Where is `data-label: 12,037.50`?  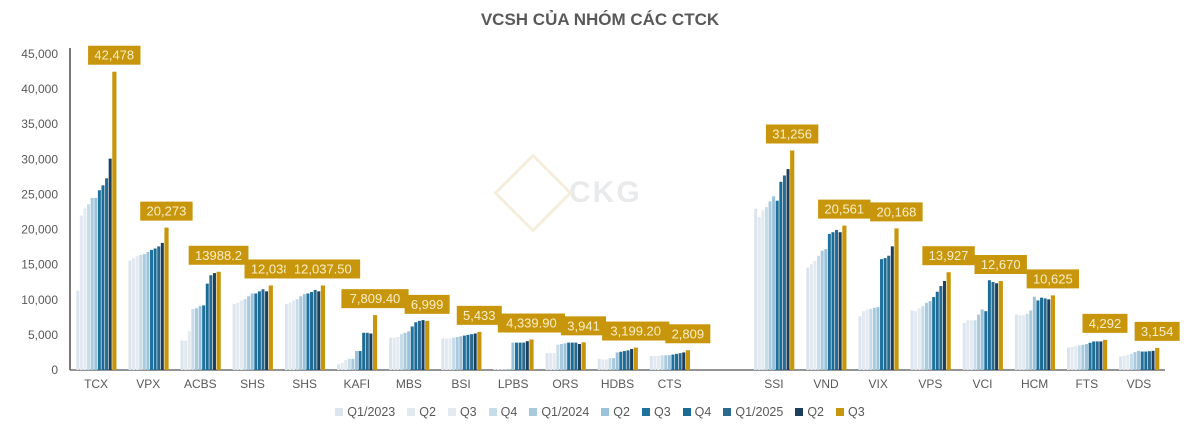
data-label: 12,037.50 is located at coordinates (323, 268).